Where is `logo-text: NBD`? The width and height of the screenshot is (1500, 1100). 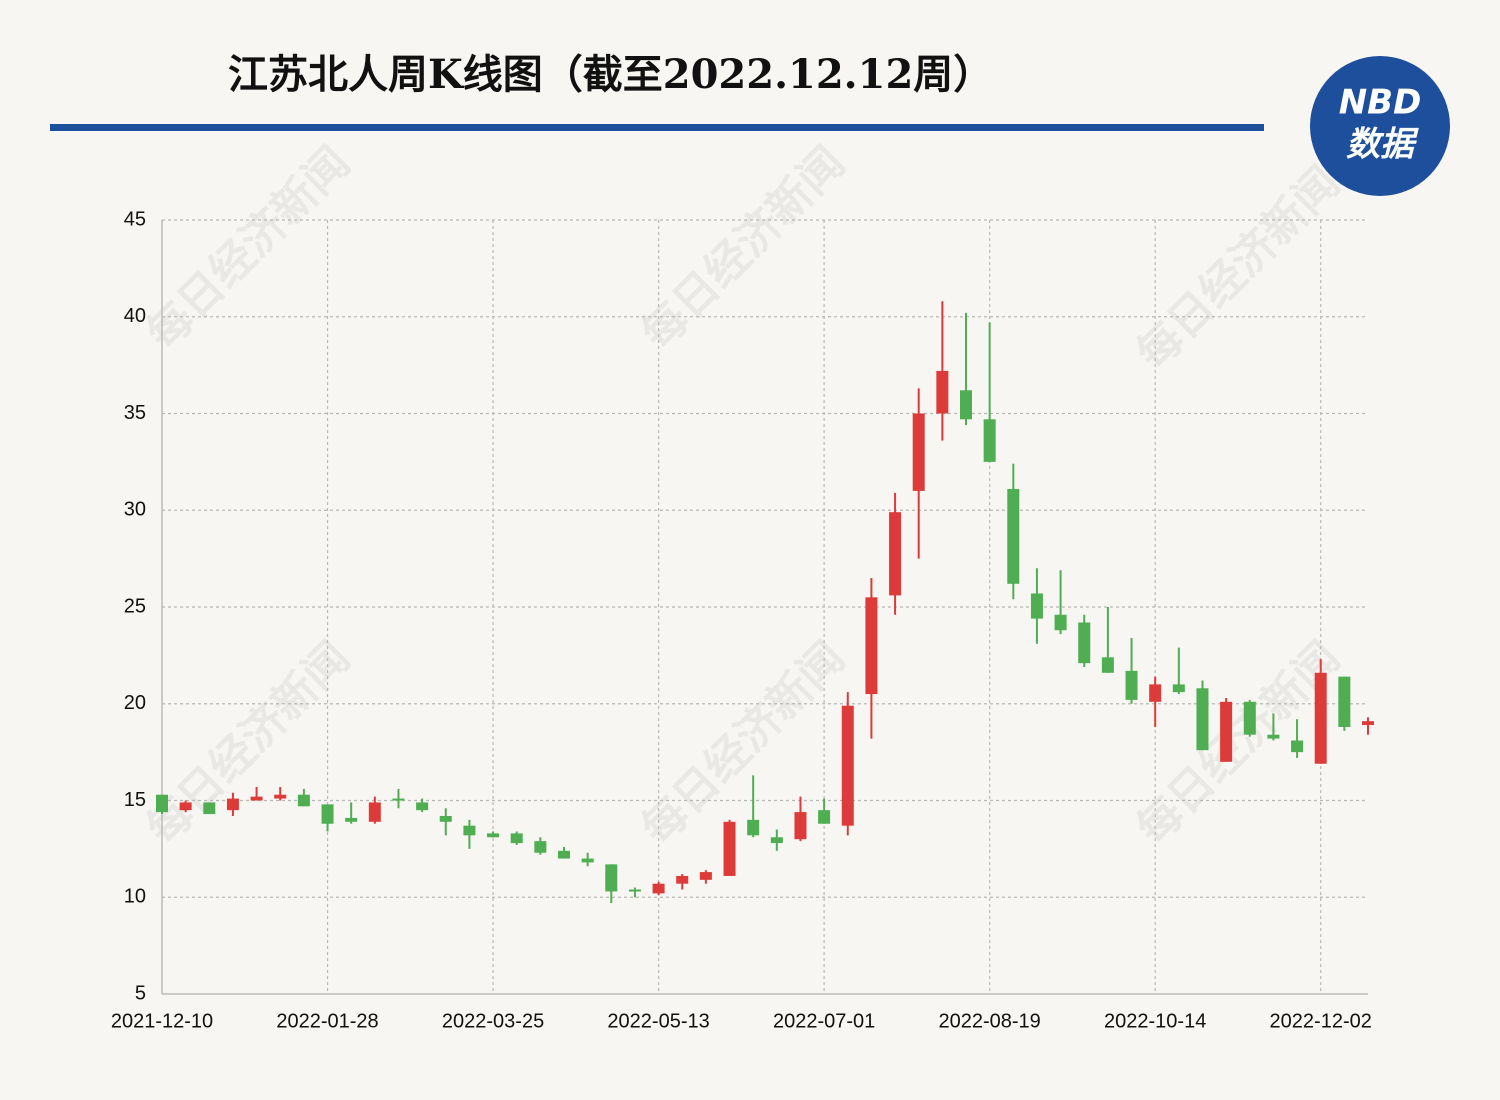 logo-text: NBD is located at coordinates (1380, 103).